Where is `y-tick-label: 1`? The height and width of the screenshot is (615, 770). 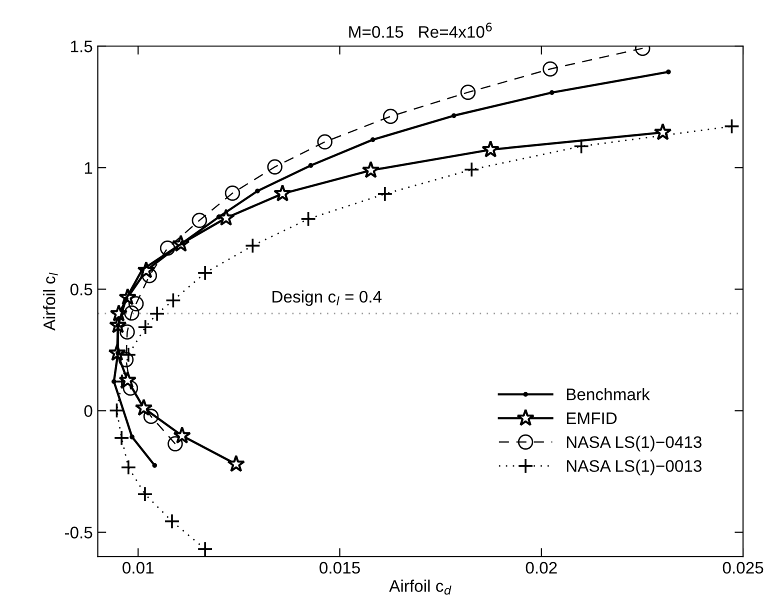
y-tick-label: 1 is located at coordinates (88, 168).